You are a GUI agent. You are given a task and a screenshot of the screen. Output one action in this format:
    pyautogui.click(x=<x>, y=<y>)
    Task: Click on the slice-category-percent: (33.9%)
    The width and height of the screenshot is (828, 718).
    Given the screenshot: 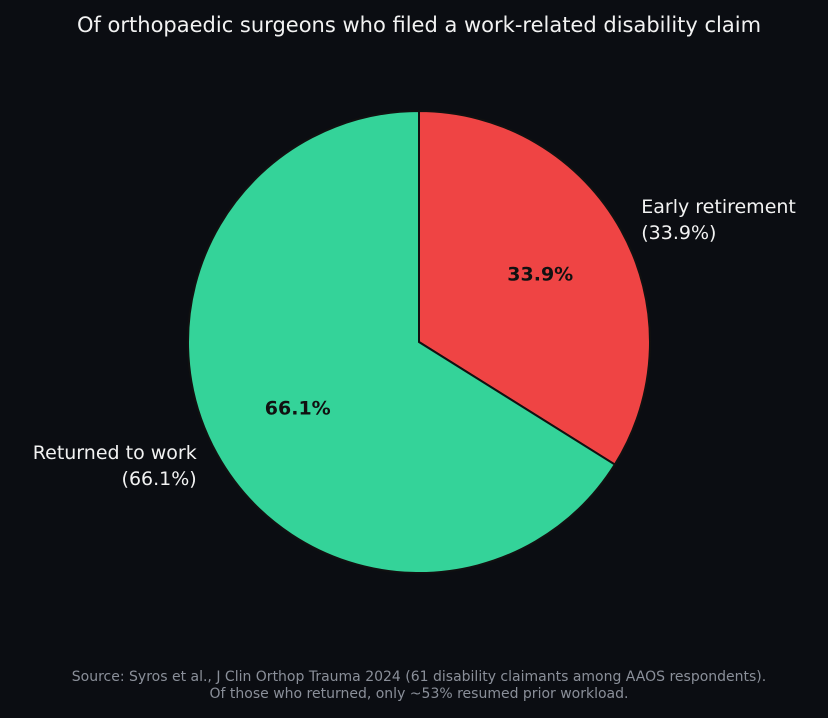 What is the action you would take?
    pyautogui.click(x=678, y=232)
    